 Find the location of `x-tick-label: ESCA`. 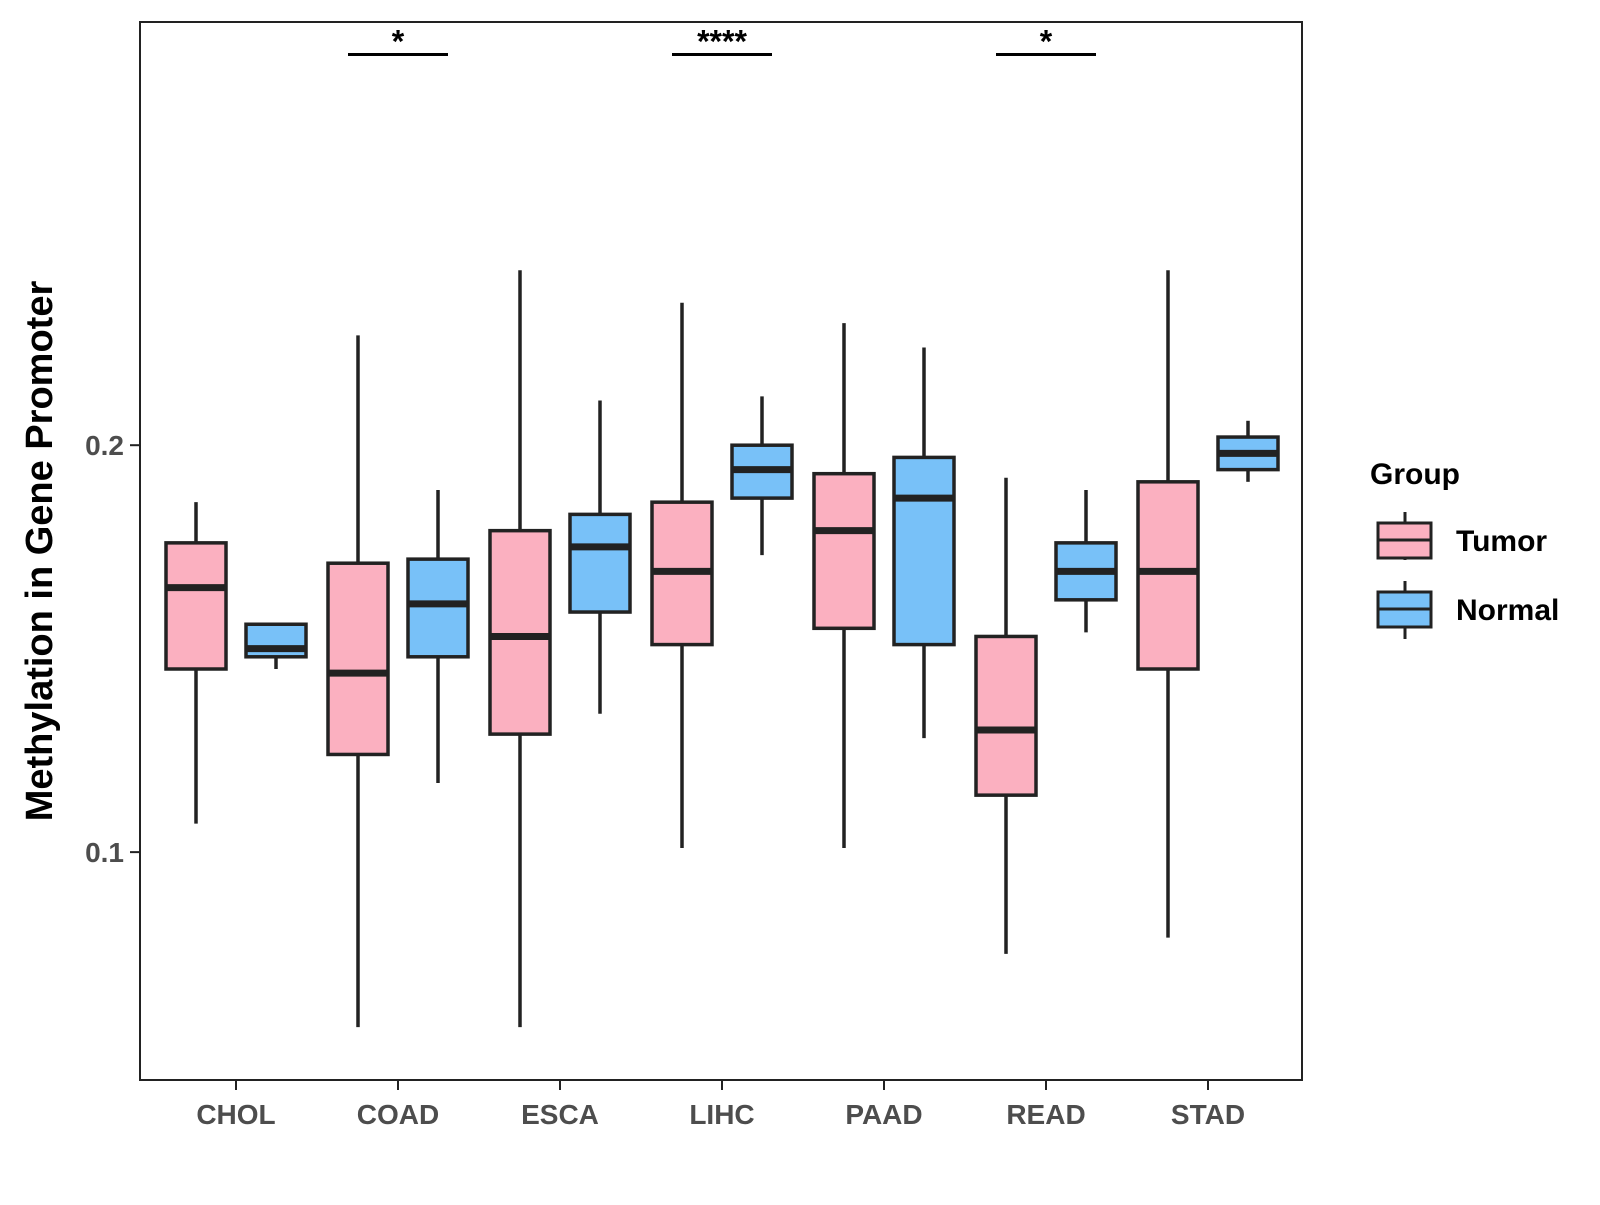

x-tick-label: ESCA is located at coordinates (560, 1114).